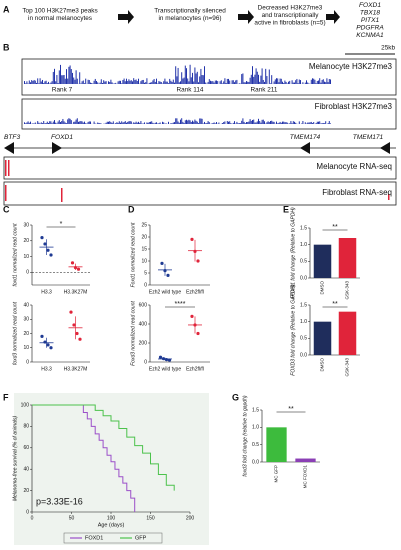 The width and height of the screenshot is (401, 550). Describe the element at coordinates (6, 47) in the screenshot. I see `panel-label: B` at that location.